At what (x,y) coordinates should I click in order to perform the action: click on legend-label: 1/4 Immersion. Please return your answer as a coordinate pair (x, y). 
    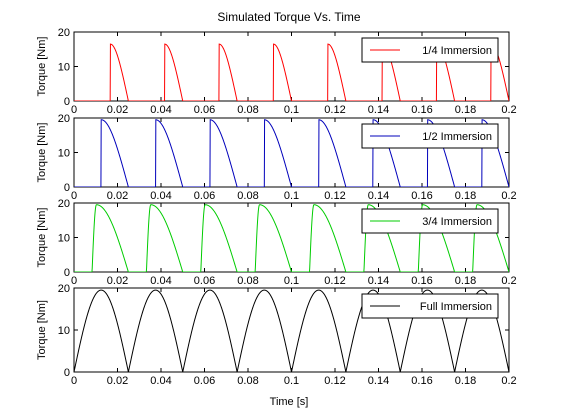
    Looking at the image, I should click on (457, 51).